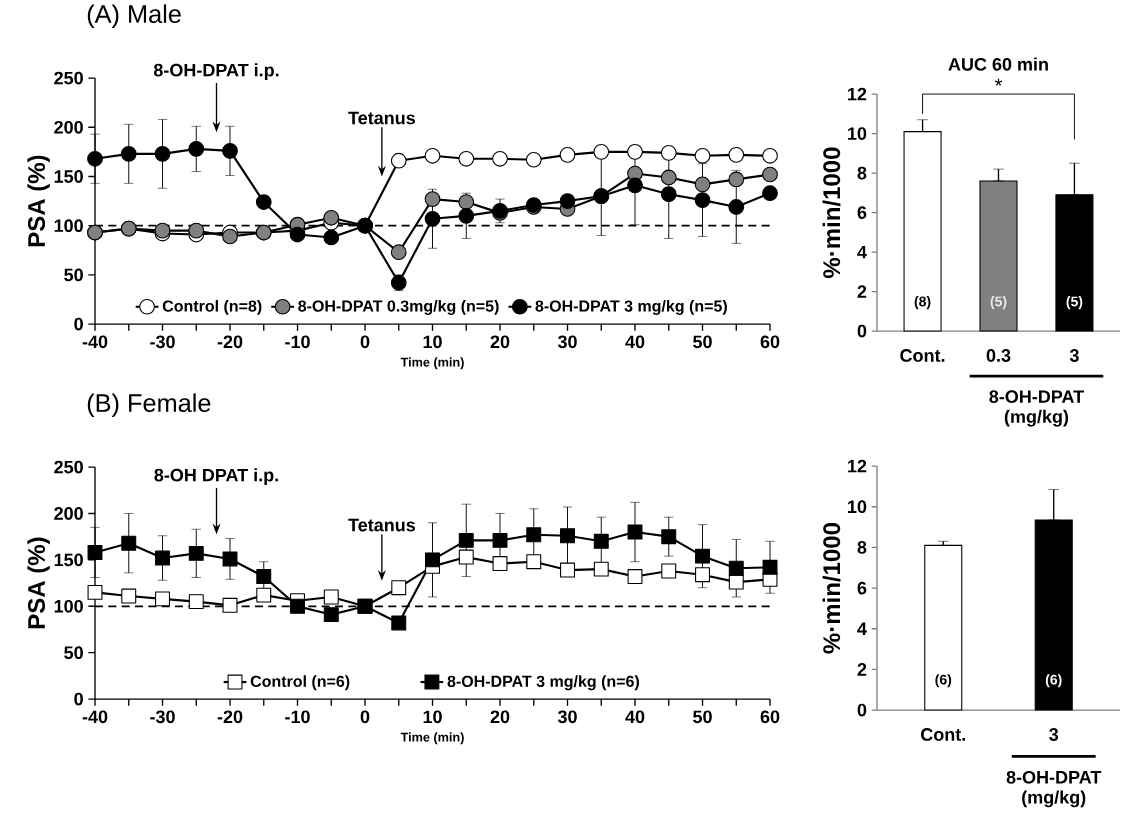 The image size is (1129, 814). What do you see at coordinates (216, 72) in the screenshot?
I see `annotation: 8-OH-DPAT i.p.` at bounding box center [216, 72].